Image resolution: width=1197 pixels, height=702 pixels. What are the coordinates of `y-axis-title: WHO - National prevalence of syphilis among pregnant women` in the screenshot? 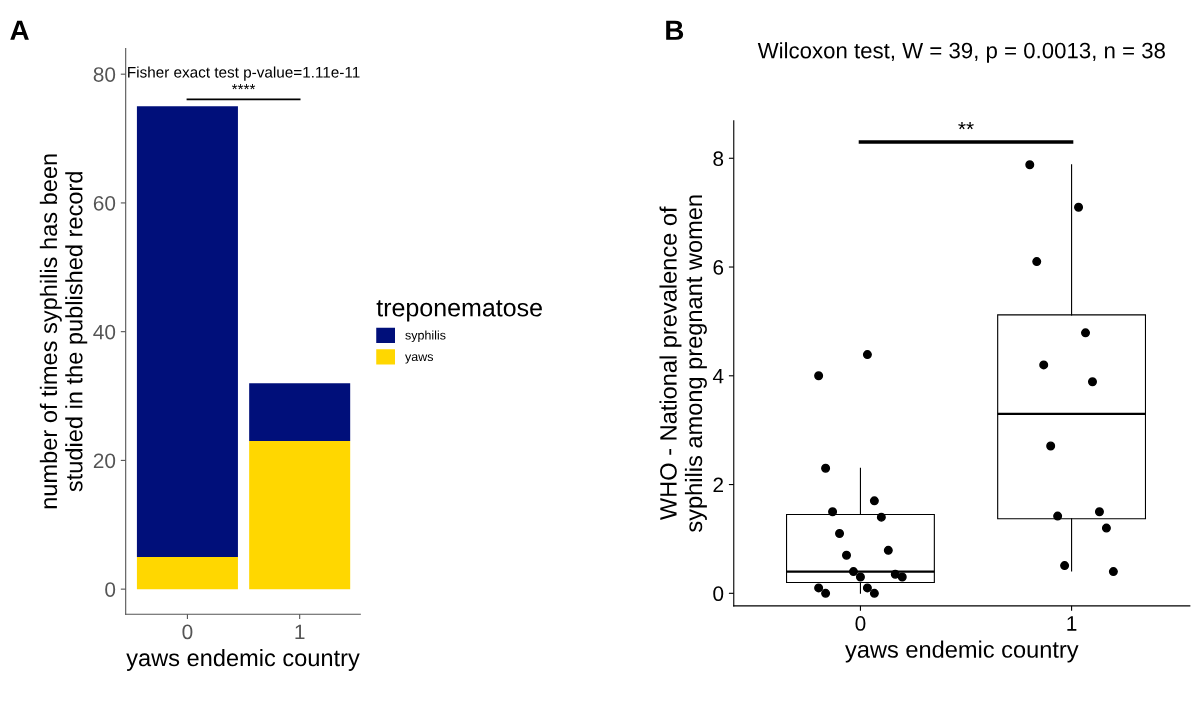 It's located at (683, 363).